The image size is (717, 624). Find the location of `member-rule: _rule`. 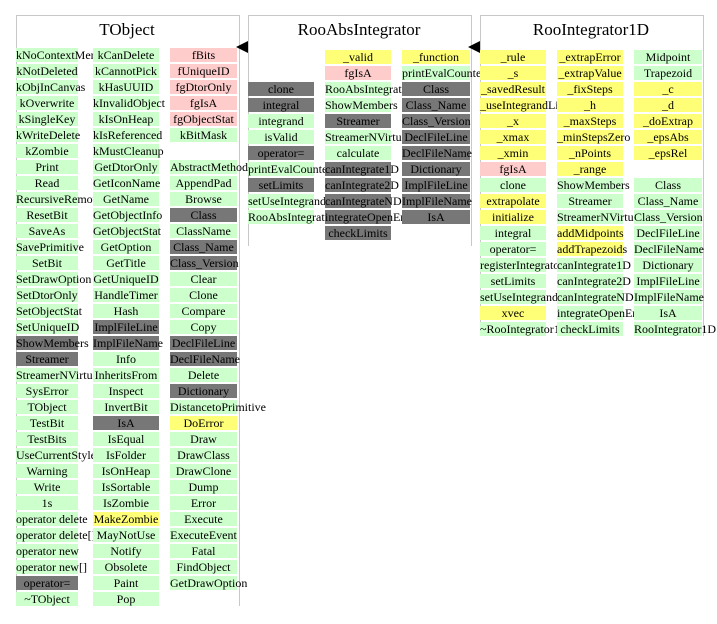

member-rule: _rule is located at coordinates (513, 57).